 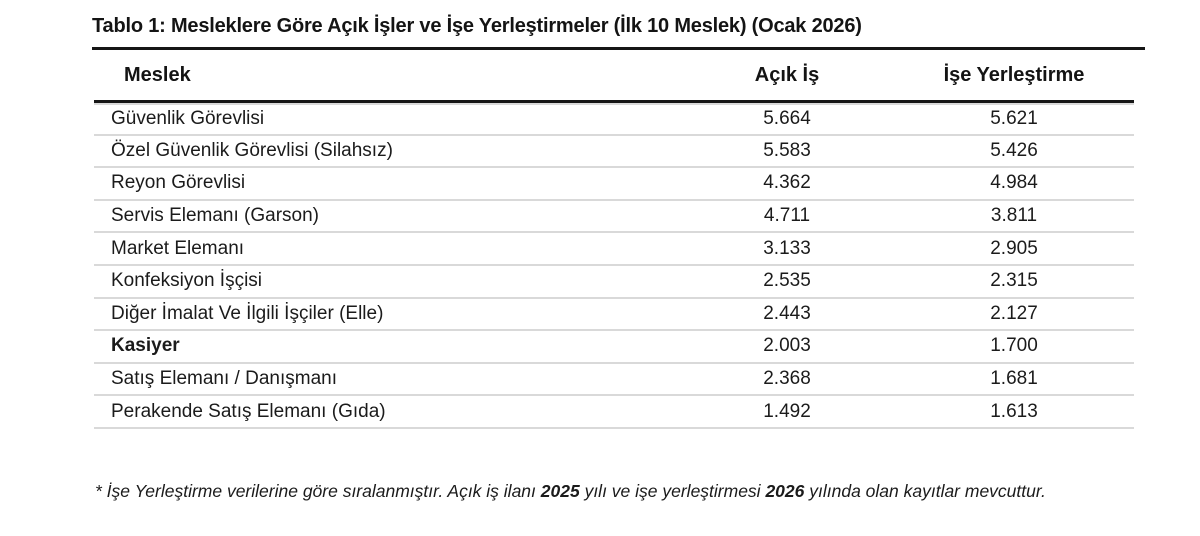 I want to click on table-row: Kasiyer 2.003 1.700, so click(x=614, y=347).